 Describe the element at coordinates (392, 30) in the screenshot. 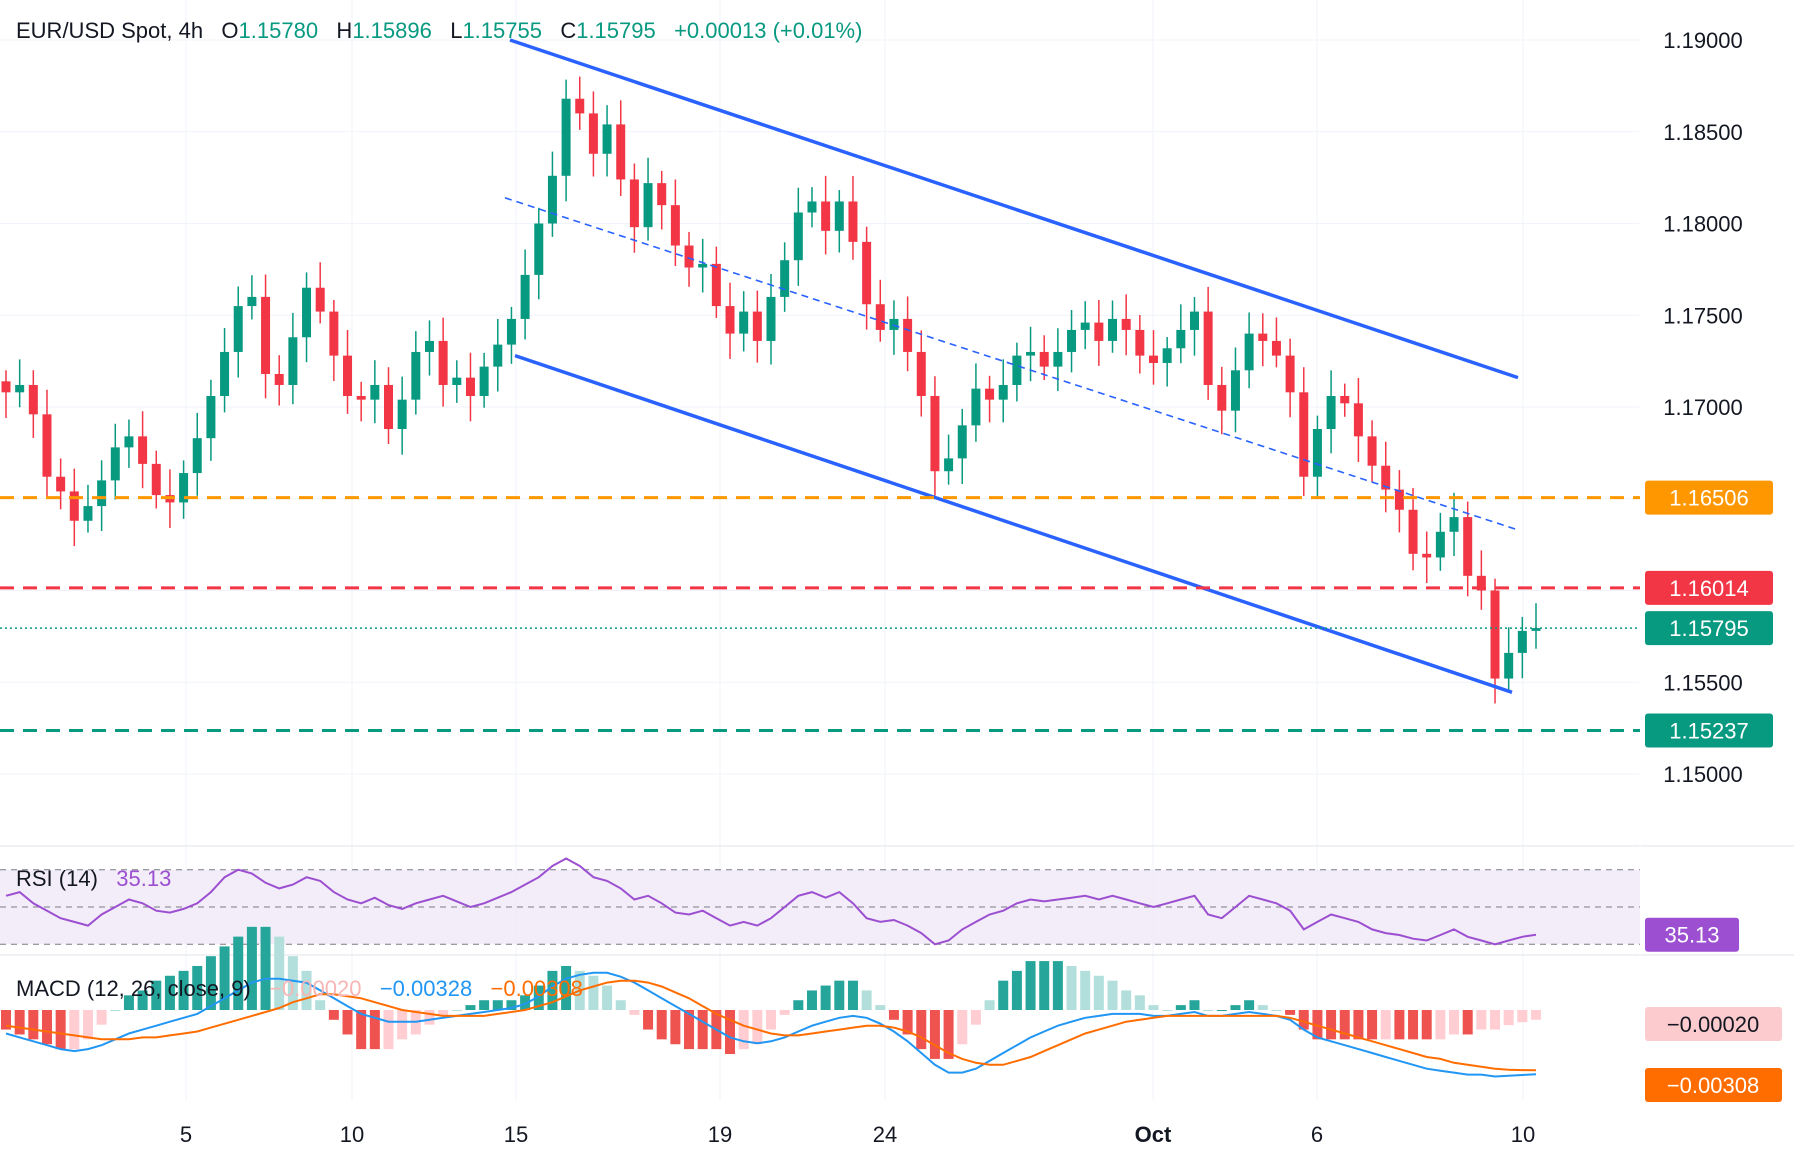

I see `high-value: 1.15896` at that location.